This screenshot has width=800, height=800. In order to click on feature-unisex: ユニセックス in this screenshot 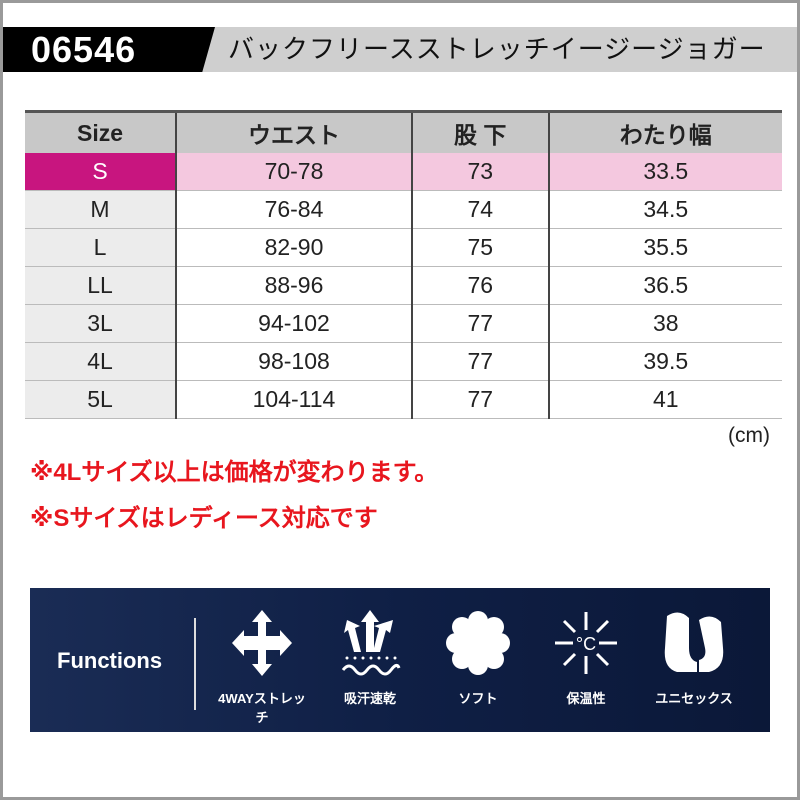, I will do `click(694, 657)`.